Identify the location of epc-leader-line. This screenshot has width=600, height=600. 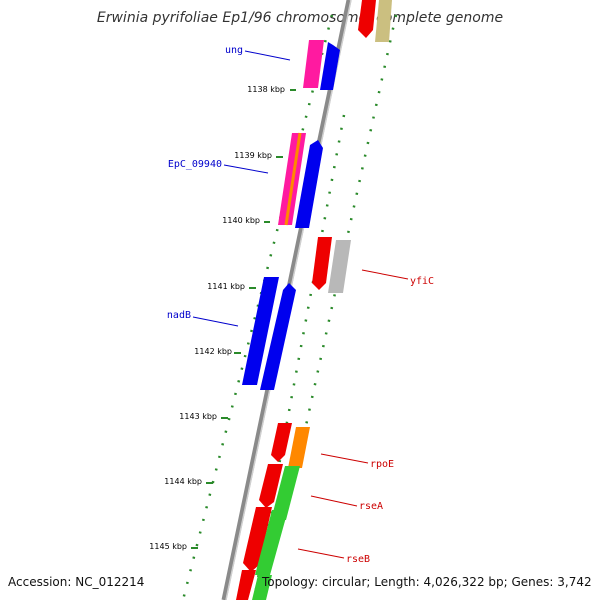
(246, 169).